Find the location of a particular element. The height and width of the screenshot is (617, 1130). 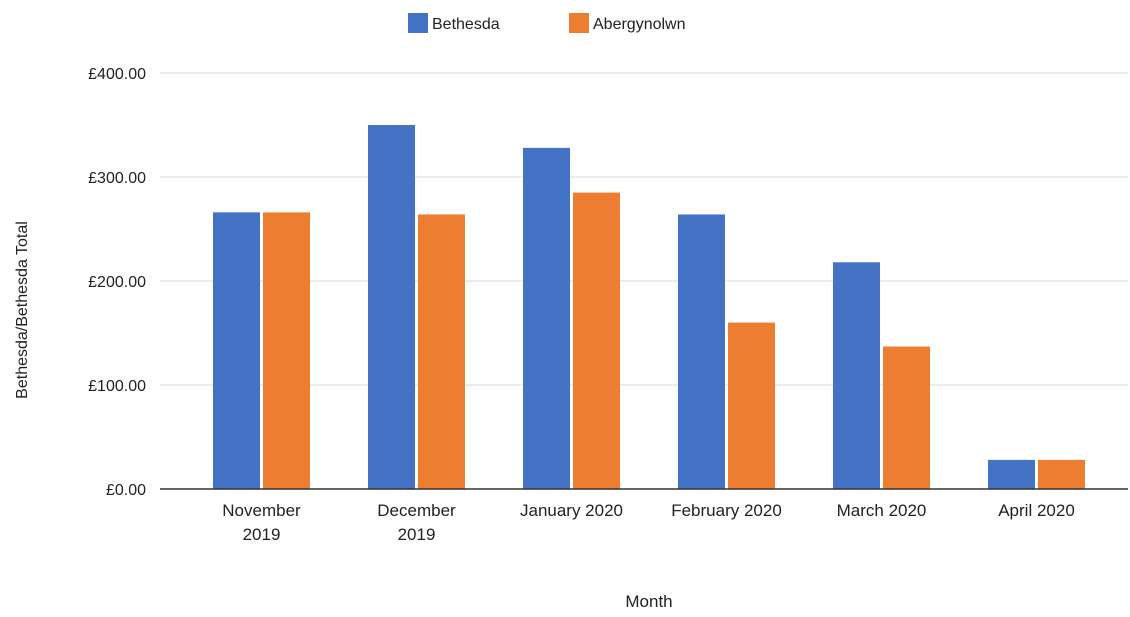

y-tick-label: £400.00 is located at coordinates (117, 74).